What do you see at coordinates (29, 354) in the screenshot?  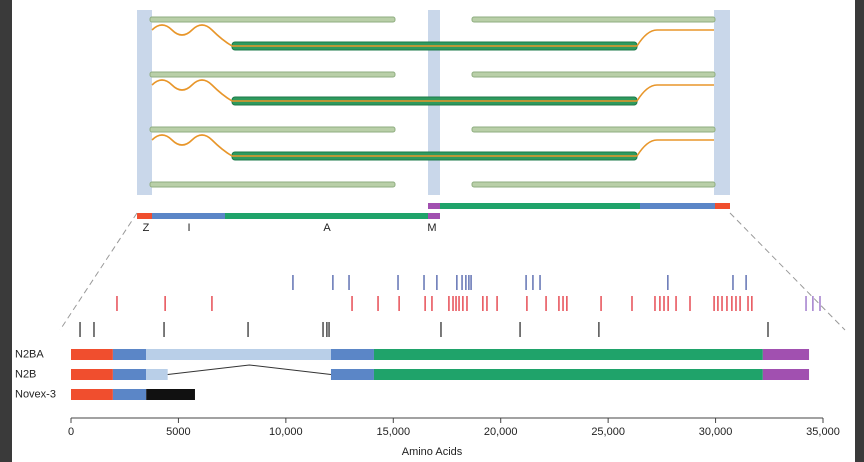 I see `isoform-name: N2BA` at bounding box center [29, 354].